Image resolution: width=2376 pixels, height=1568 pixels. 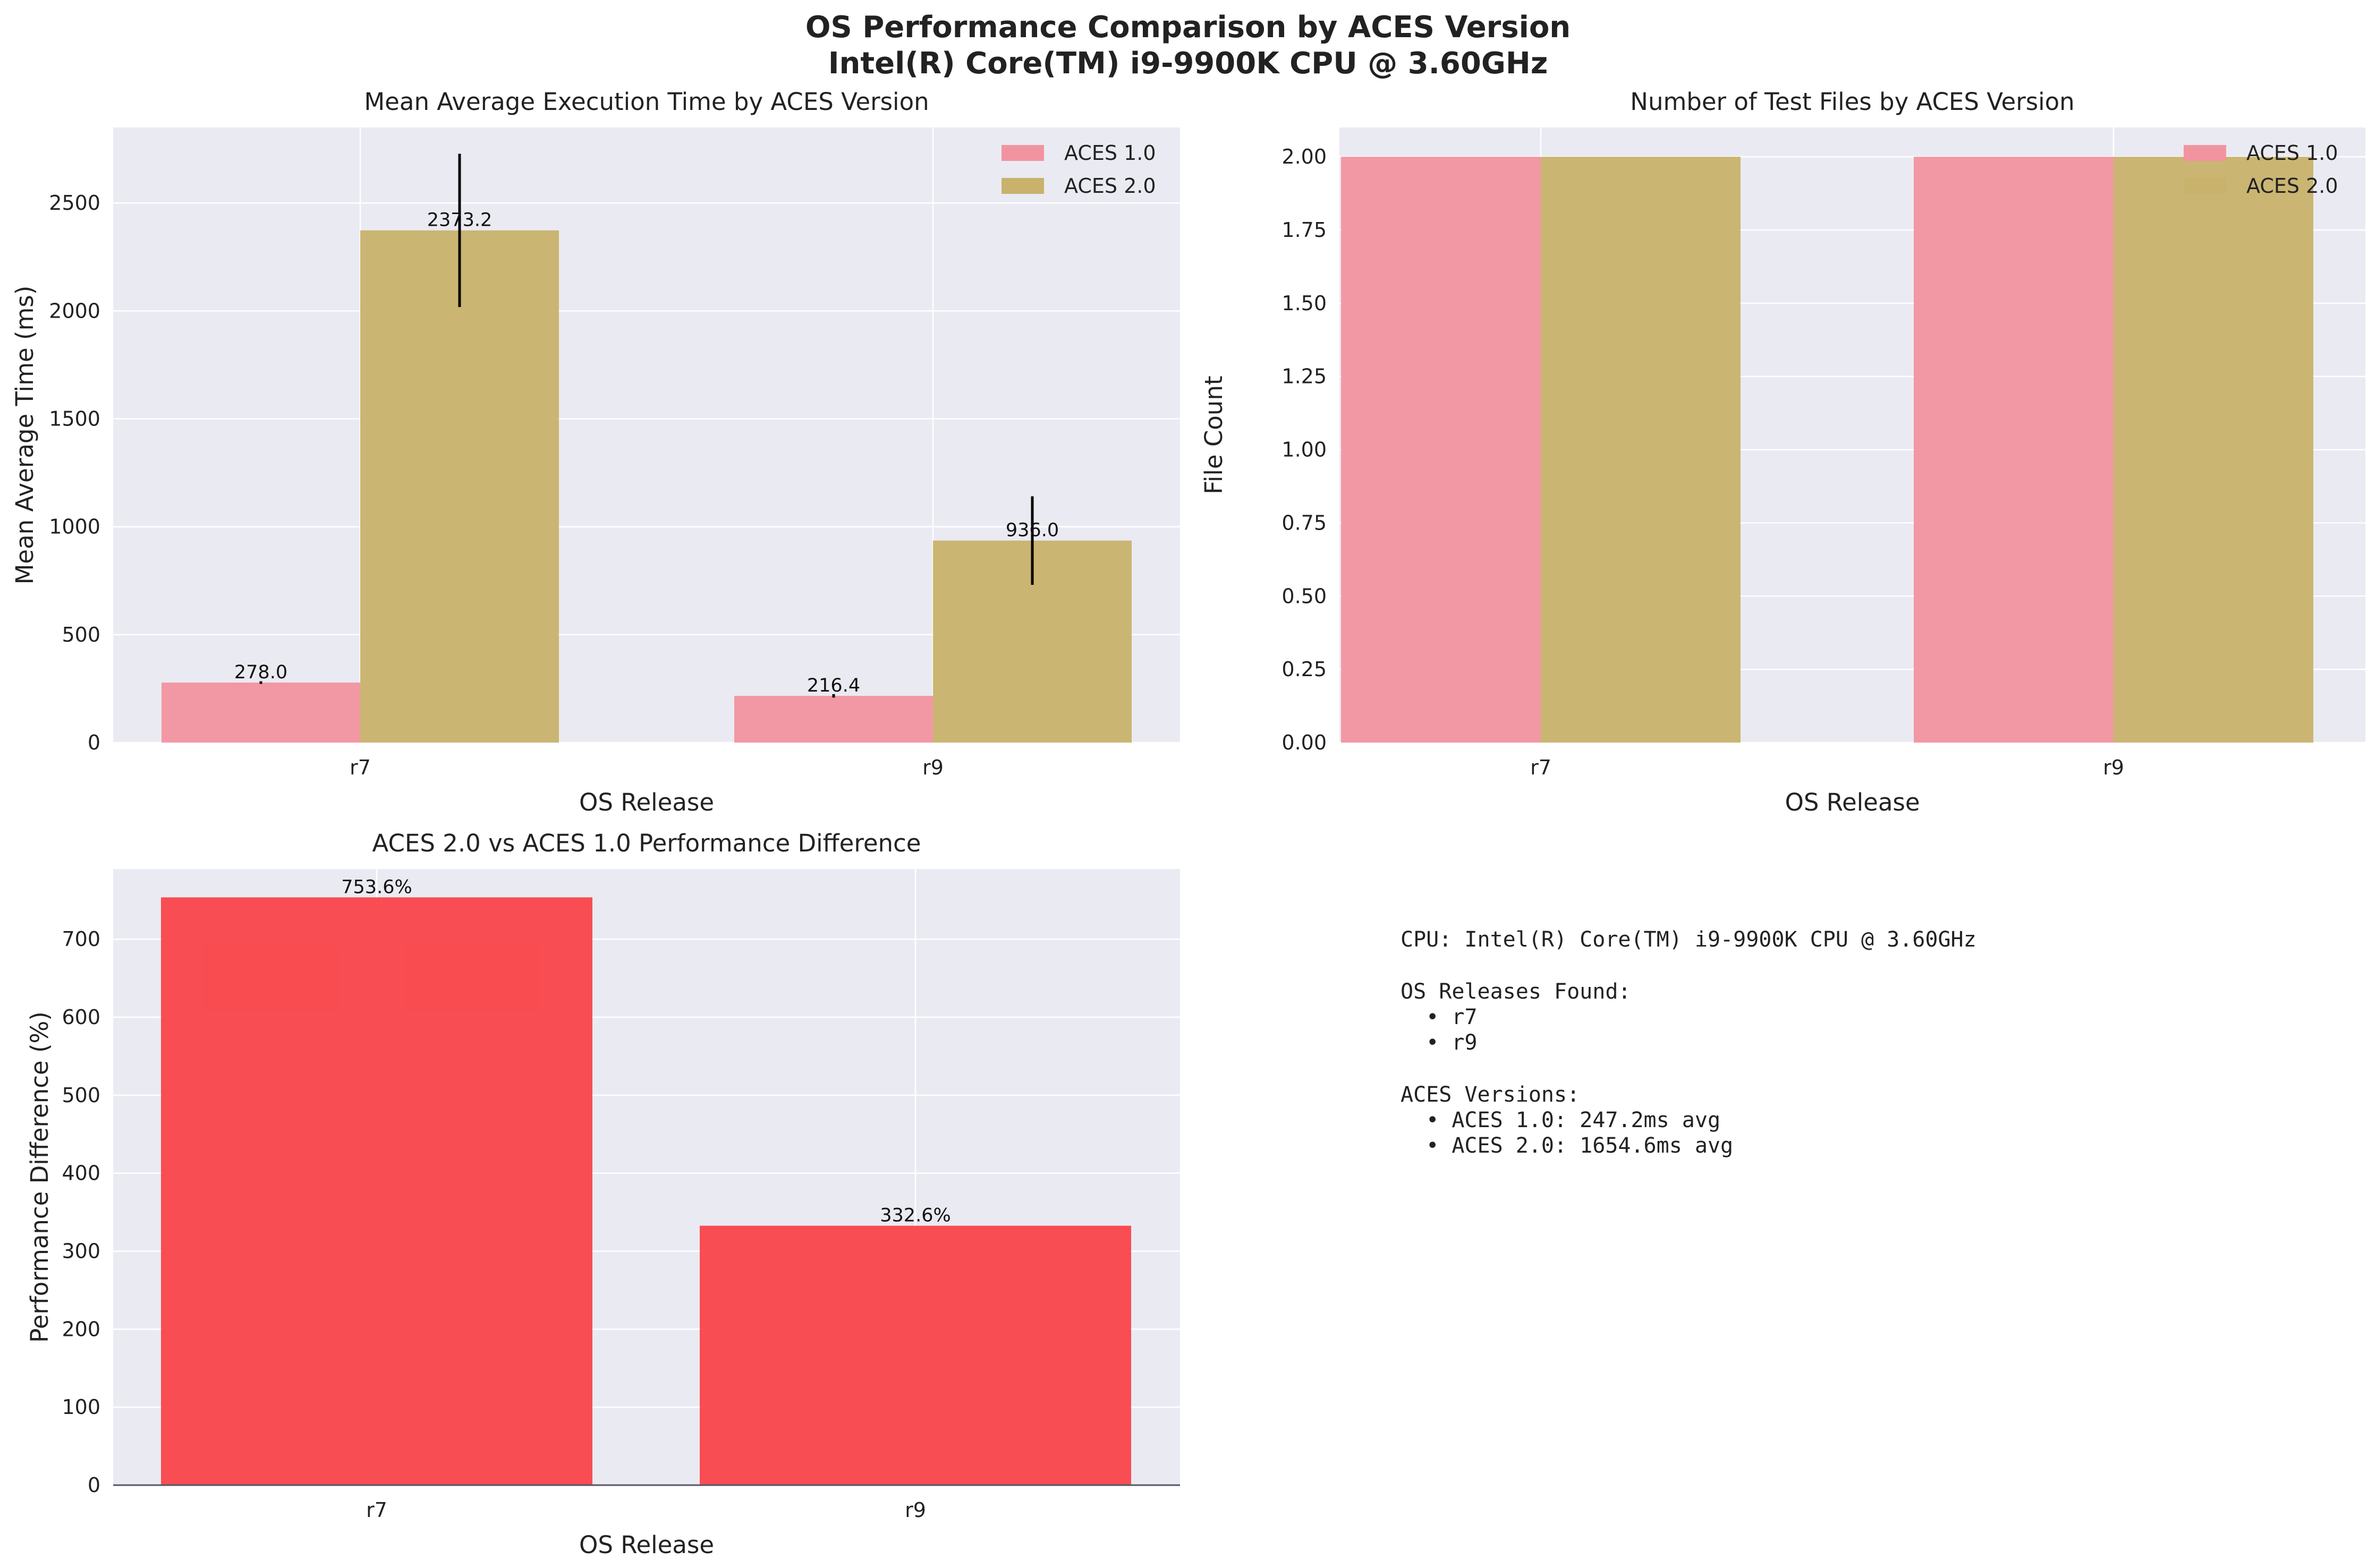 What do you see at coordinates (916, 1215) in the screenshot?
I see `data-label: 332.6%` at bounding box center [916, 1215].